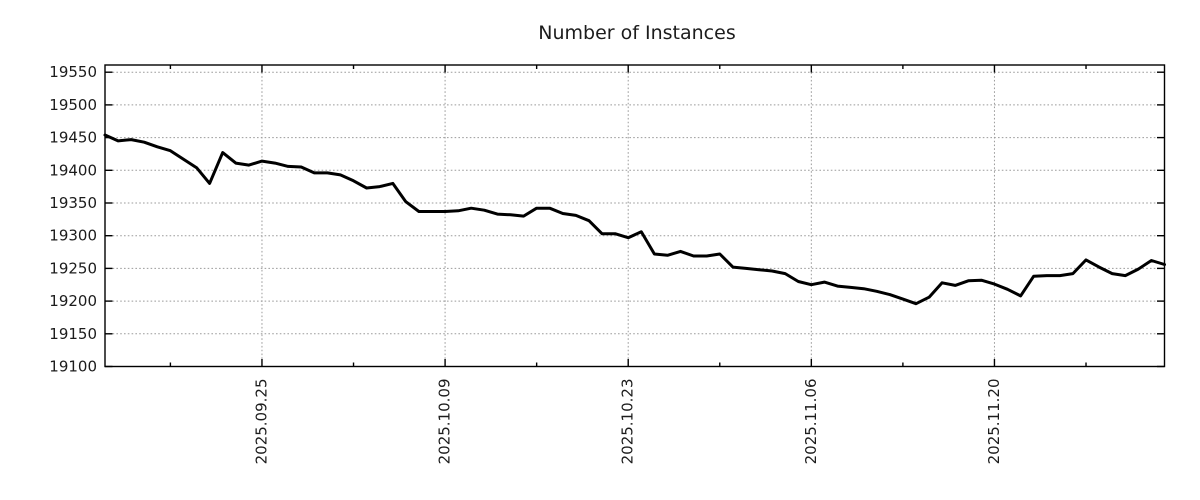  What do you see at coordinates (73, 334) in the screenshot?
I see `y-tick-label: 19150` at bounding box center [73, 334].